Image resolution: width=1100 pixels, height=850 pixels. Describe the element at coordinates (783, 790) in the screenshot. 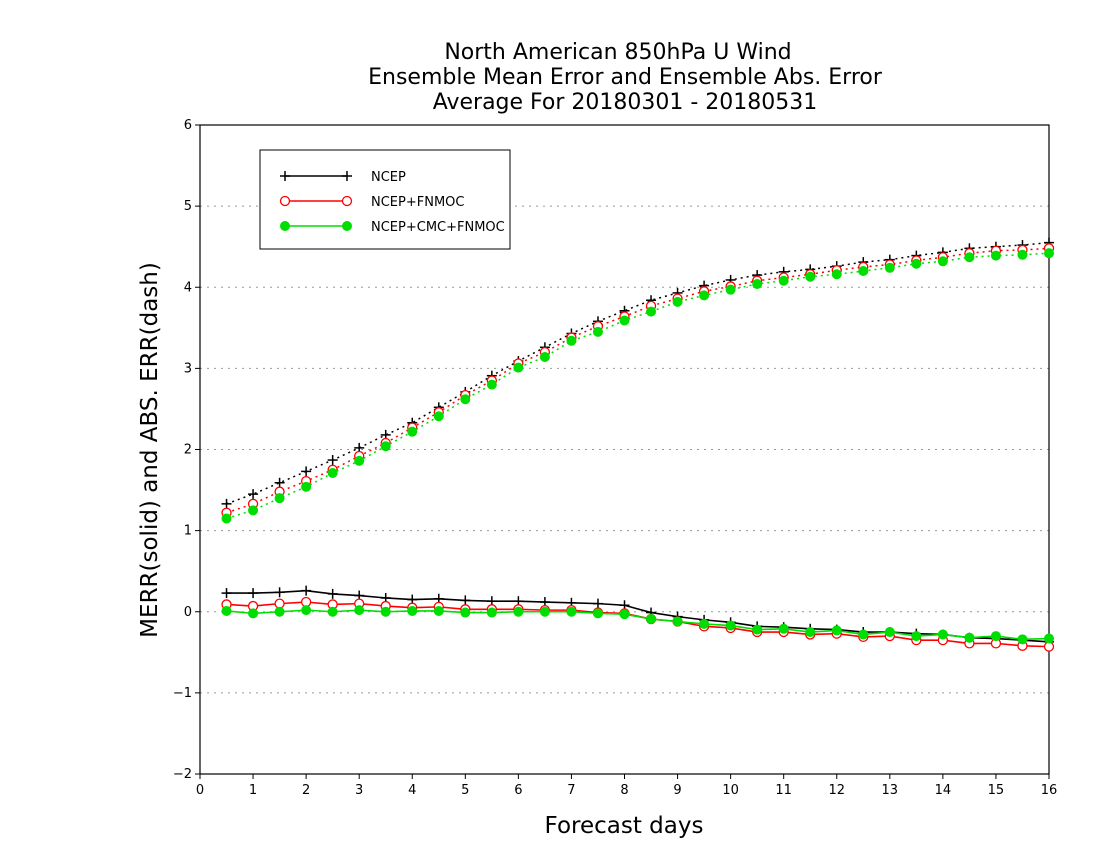

I see `x-tick-label: 11` at that location.